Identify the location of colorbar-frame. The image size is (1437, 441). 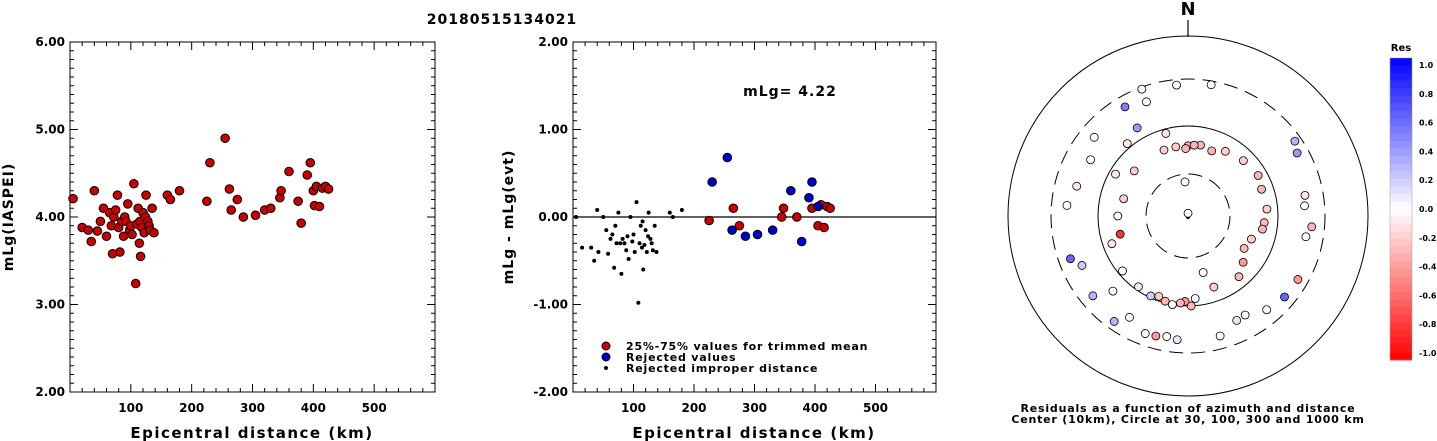
(1401, 209).